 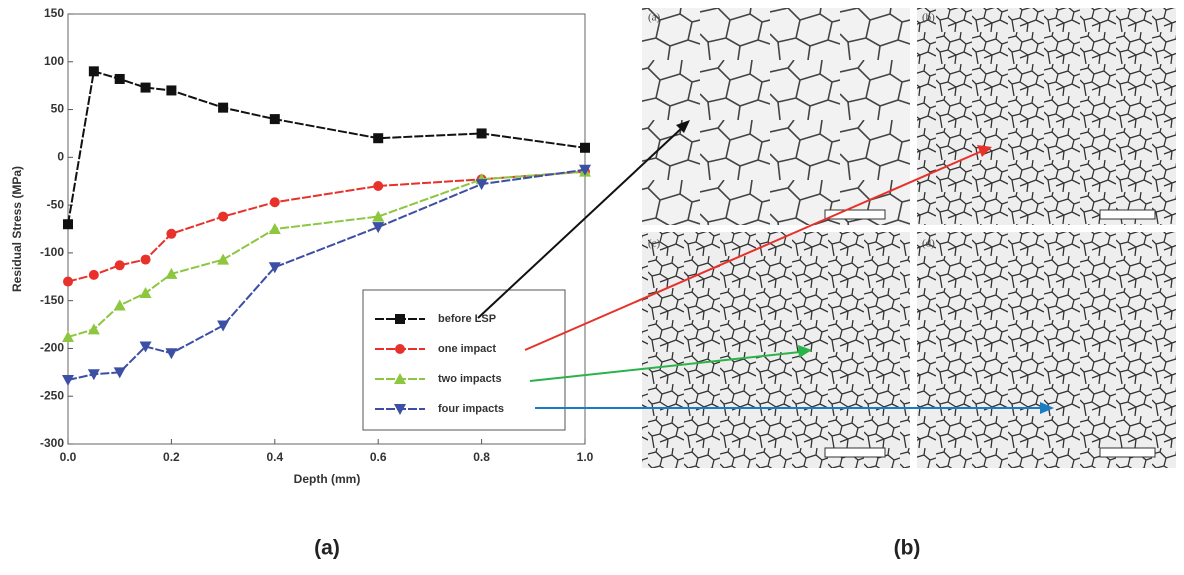 What do you see at coordinates (928, 244) in the screenshot?
I see `panel-label: (d)` at bounding box center [928, 244].